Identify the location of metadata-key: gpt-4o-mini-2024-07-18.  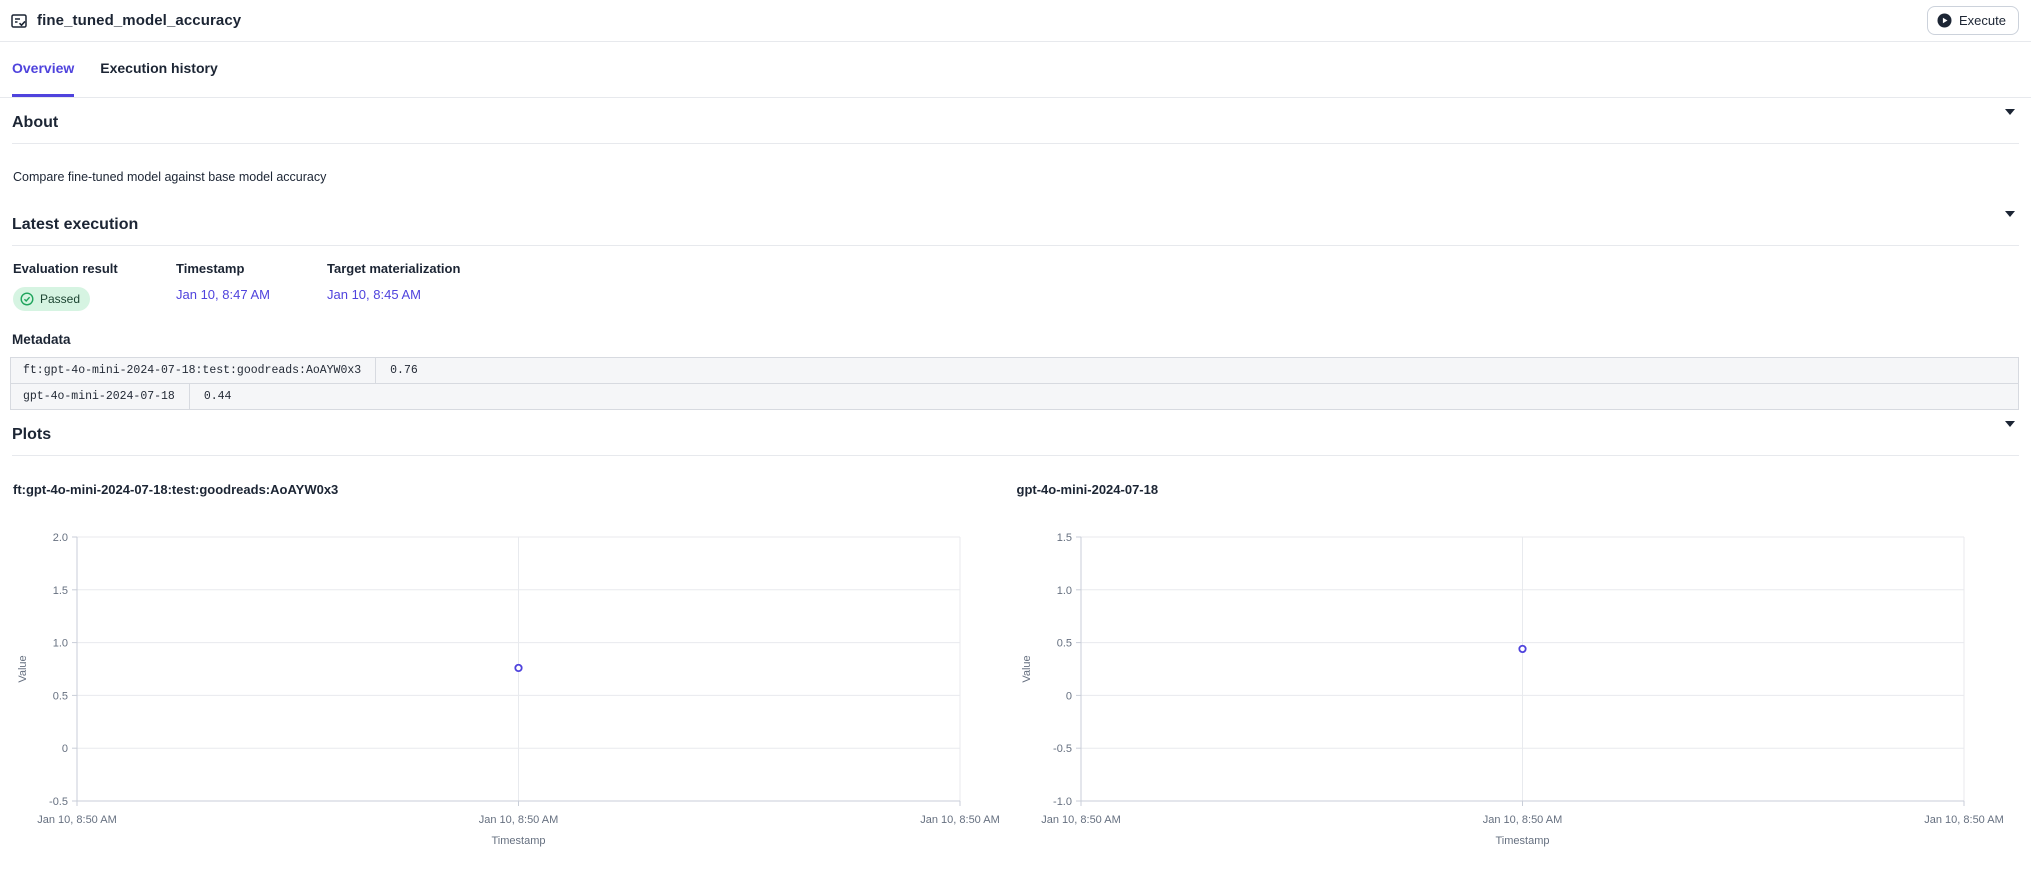
(100, 396).